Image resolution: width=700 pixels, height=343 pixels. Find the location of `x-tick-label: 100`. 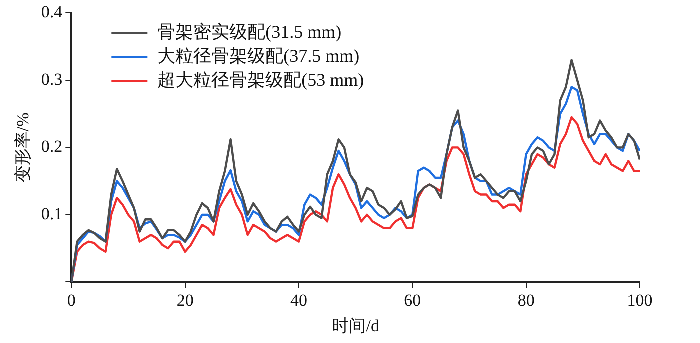

x-tick-label: 100 is located at coordinates (640, 300).